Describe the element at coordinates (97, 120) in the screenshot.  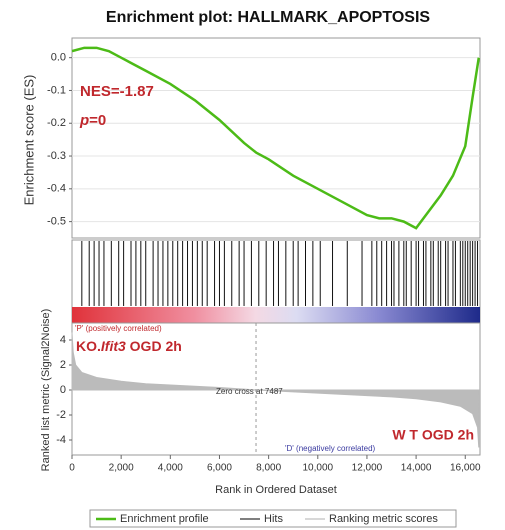
I see `p-value: =0` at that location.